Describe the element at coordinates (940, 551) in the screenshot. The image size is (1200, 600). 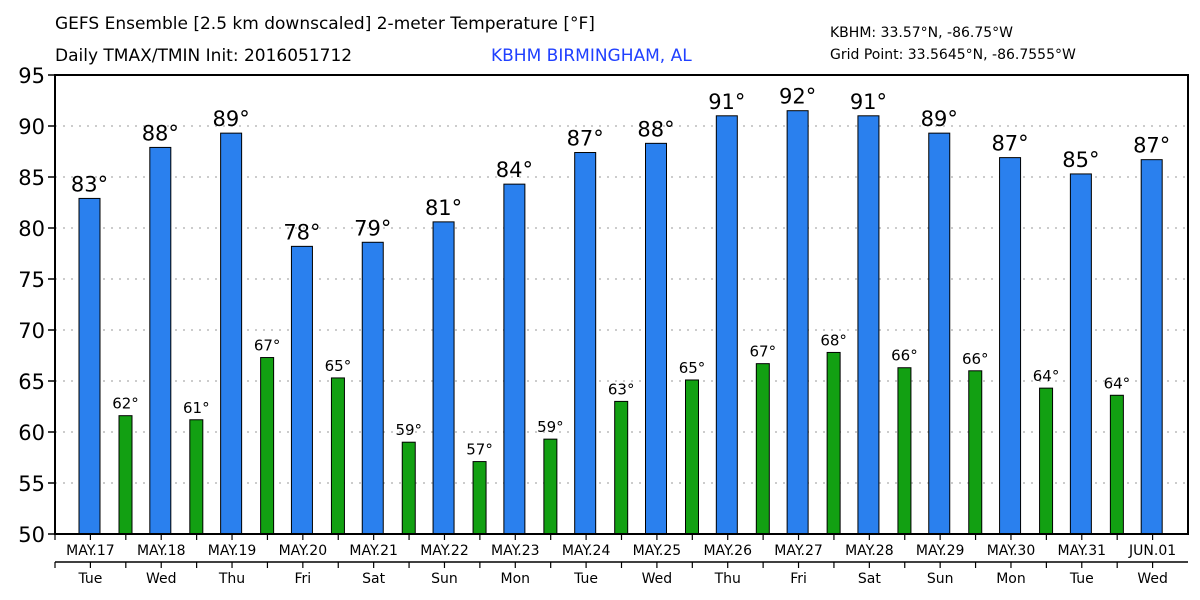
I see `x-date-label: MAY.29` at that location.